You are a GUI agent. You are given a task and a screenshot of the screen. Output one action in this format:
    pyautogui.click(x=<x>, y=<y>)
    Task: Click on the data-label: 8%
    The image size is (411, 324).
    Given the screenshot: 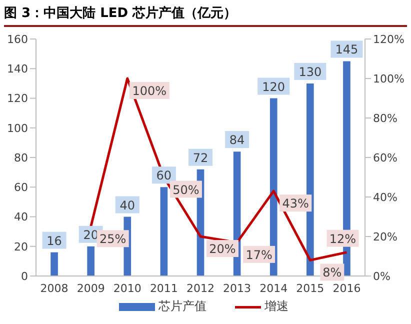 What is the action you would take?
    pyautogui.click(x=332, y=273)
    